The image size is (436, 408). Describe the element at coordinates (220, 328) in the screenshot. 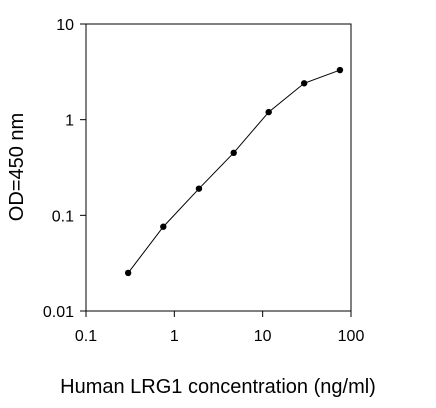

I see `x-axis-ticks: 0.1 1 10 100` at that location.